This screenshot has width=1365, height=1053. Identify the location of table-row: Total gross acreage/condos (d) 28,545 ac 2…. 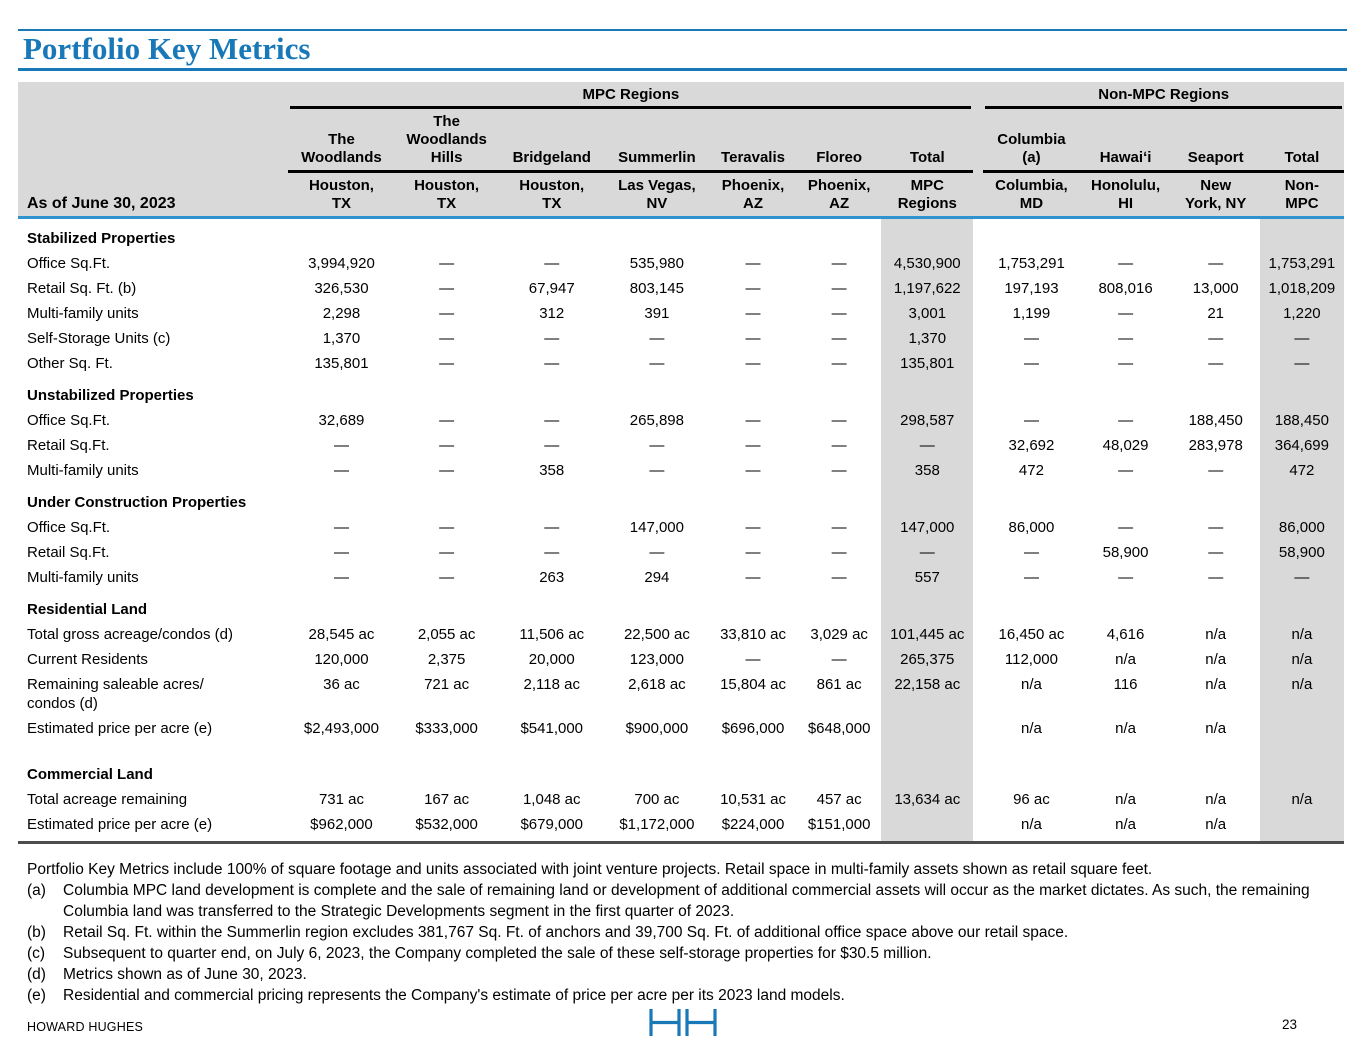
(681, 634).